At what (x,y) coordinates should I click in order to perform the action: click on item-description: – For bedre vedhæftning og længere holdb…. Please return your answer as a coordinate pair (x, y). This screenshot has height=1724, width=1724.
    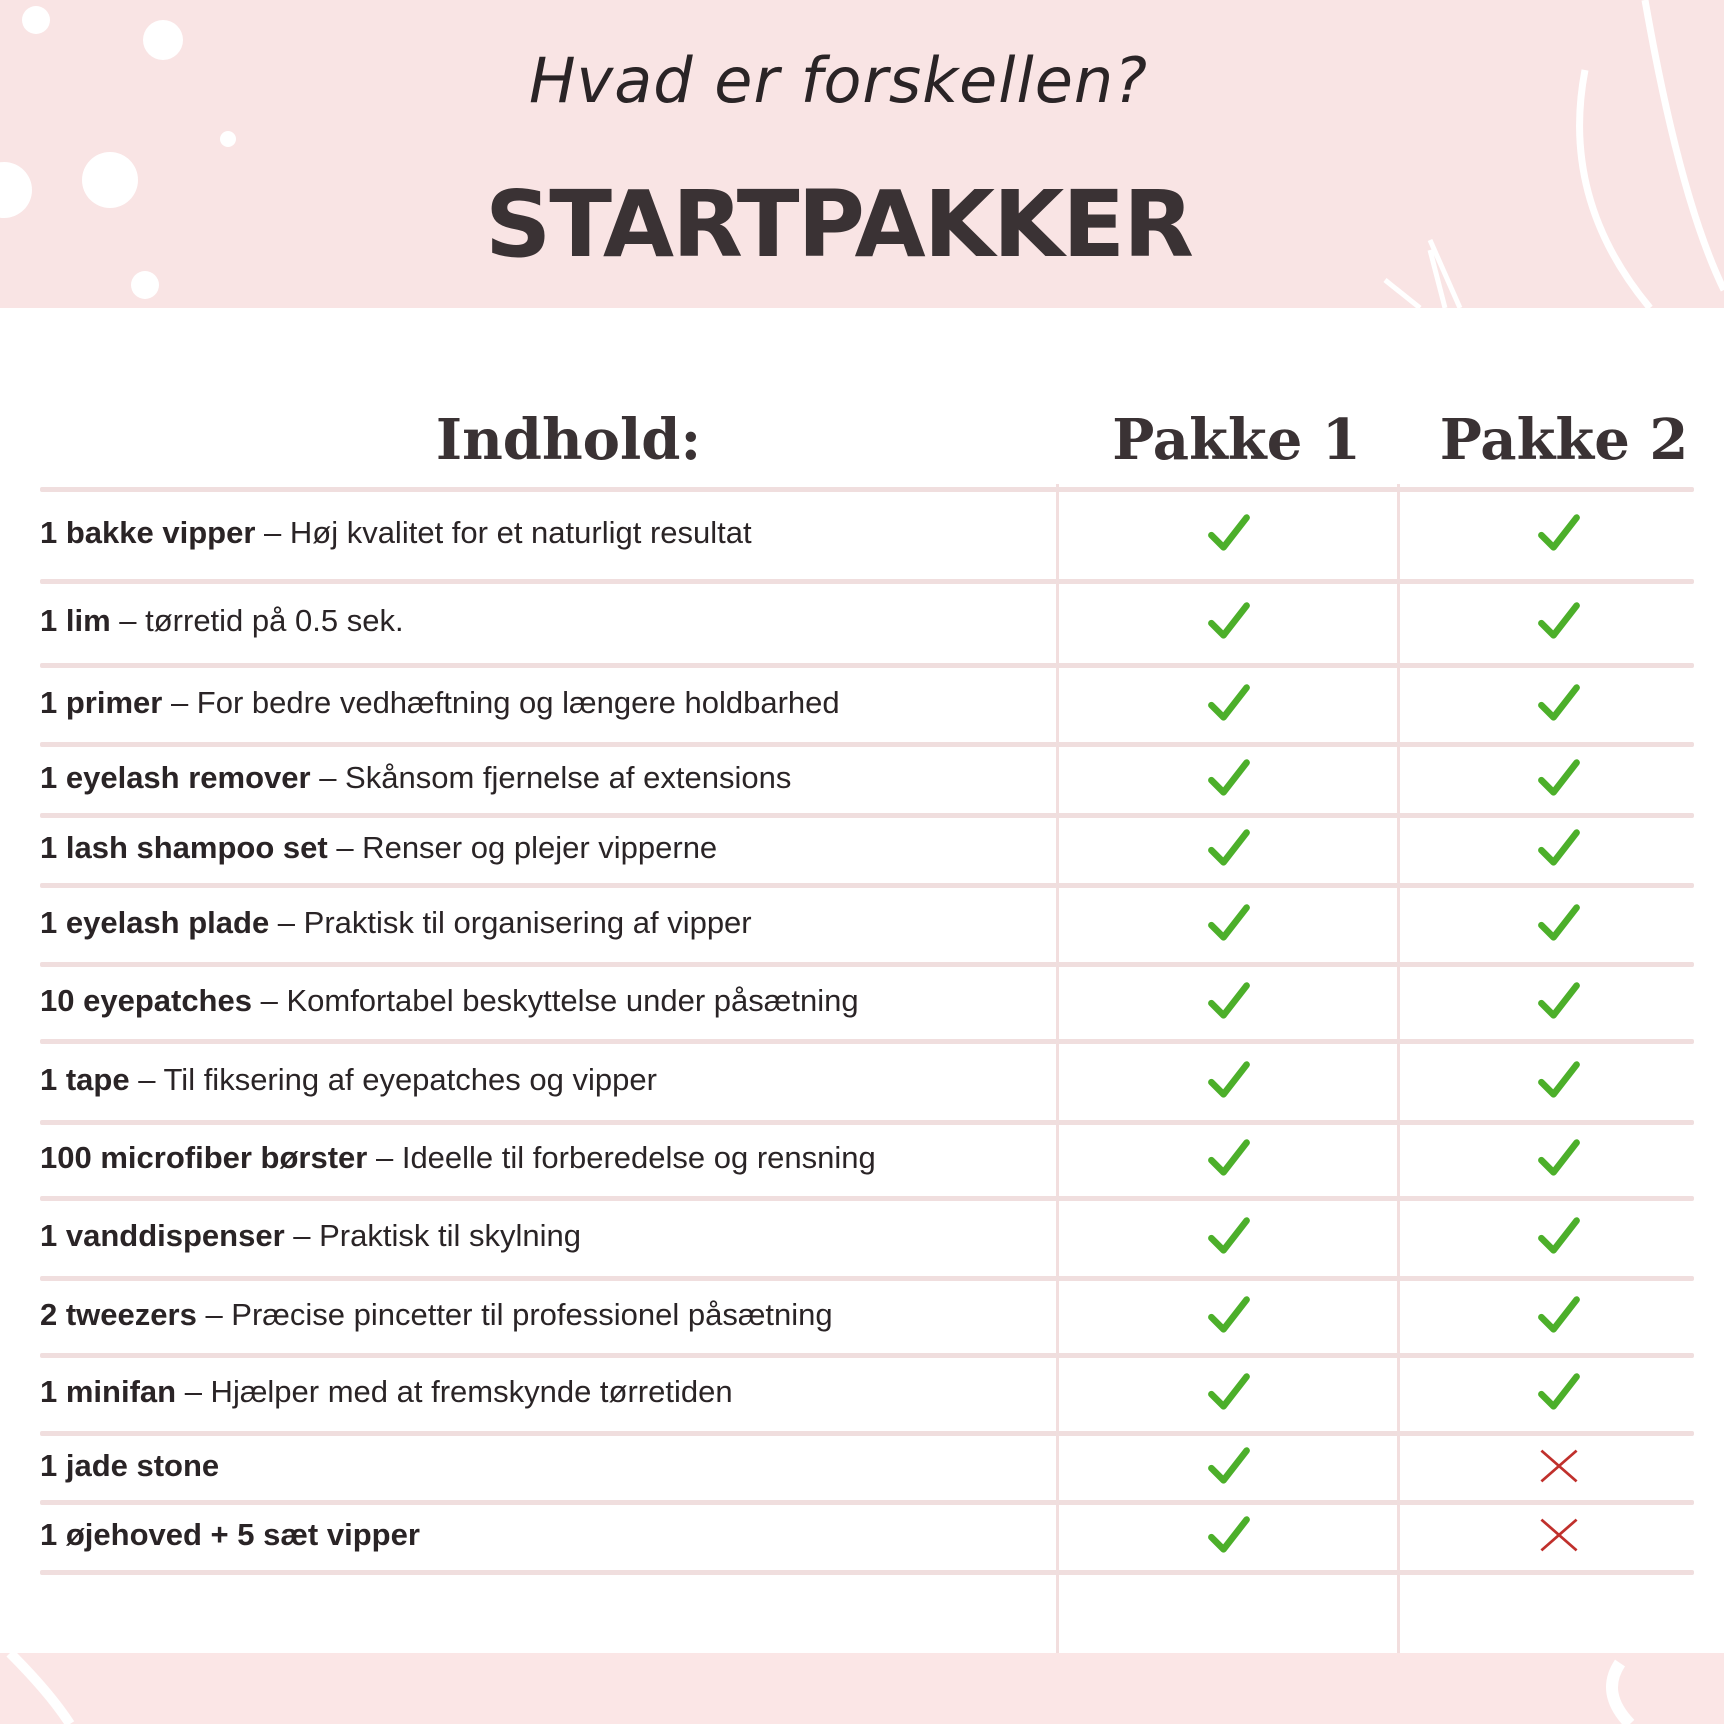
    Looking at the image, I should click on (501, 702).